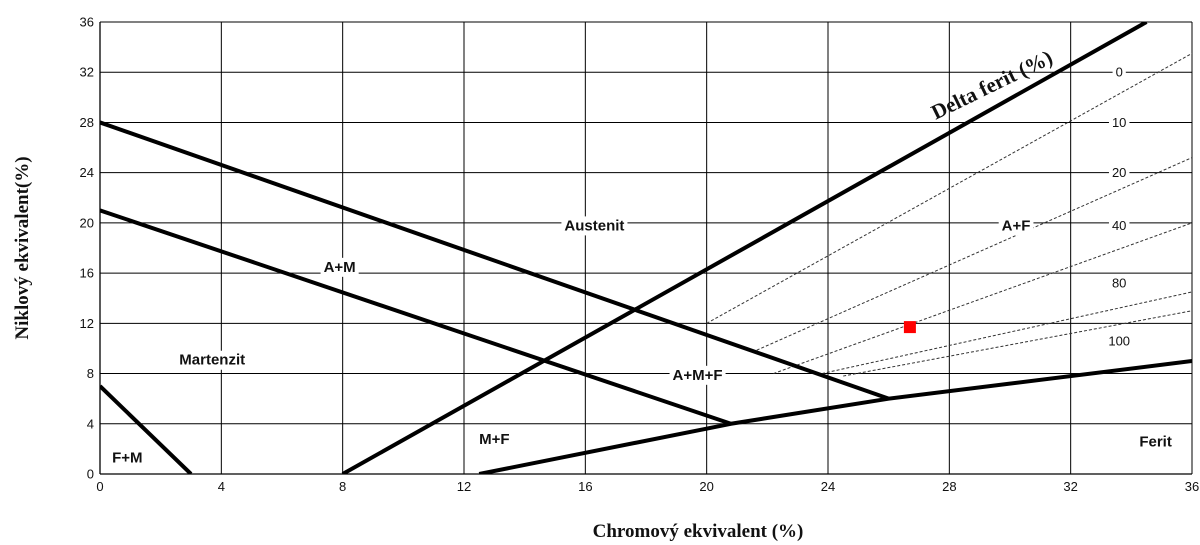  What do you see at coordinates (949, 486) in the screenshot?
I see `x-tick-7: 28` at bounding box center [949, 486].